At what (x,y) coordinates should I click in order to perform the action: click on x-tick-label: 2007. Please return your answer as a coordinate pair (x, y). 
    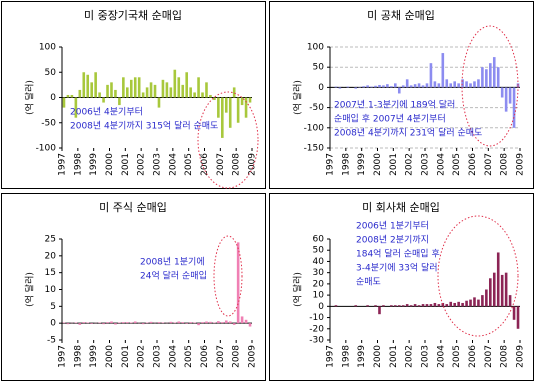
    Looking at the image, I should click on (221, 356).